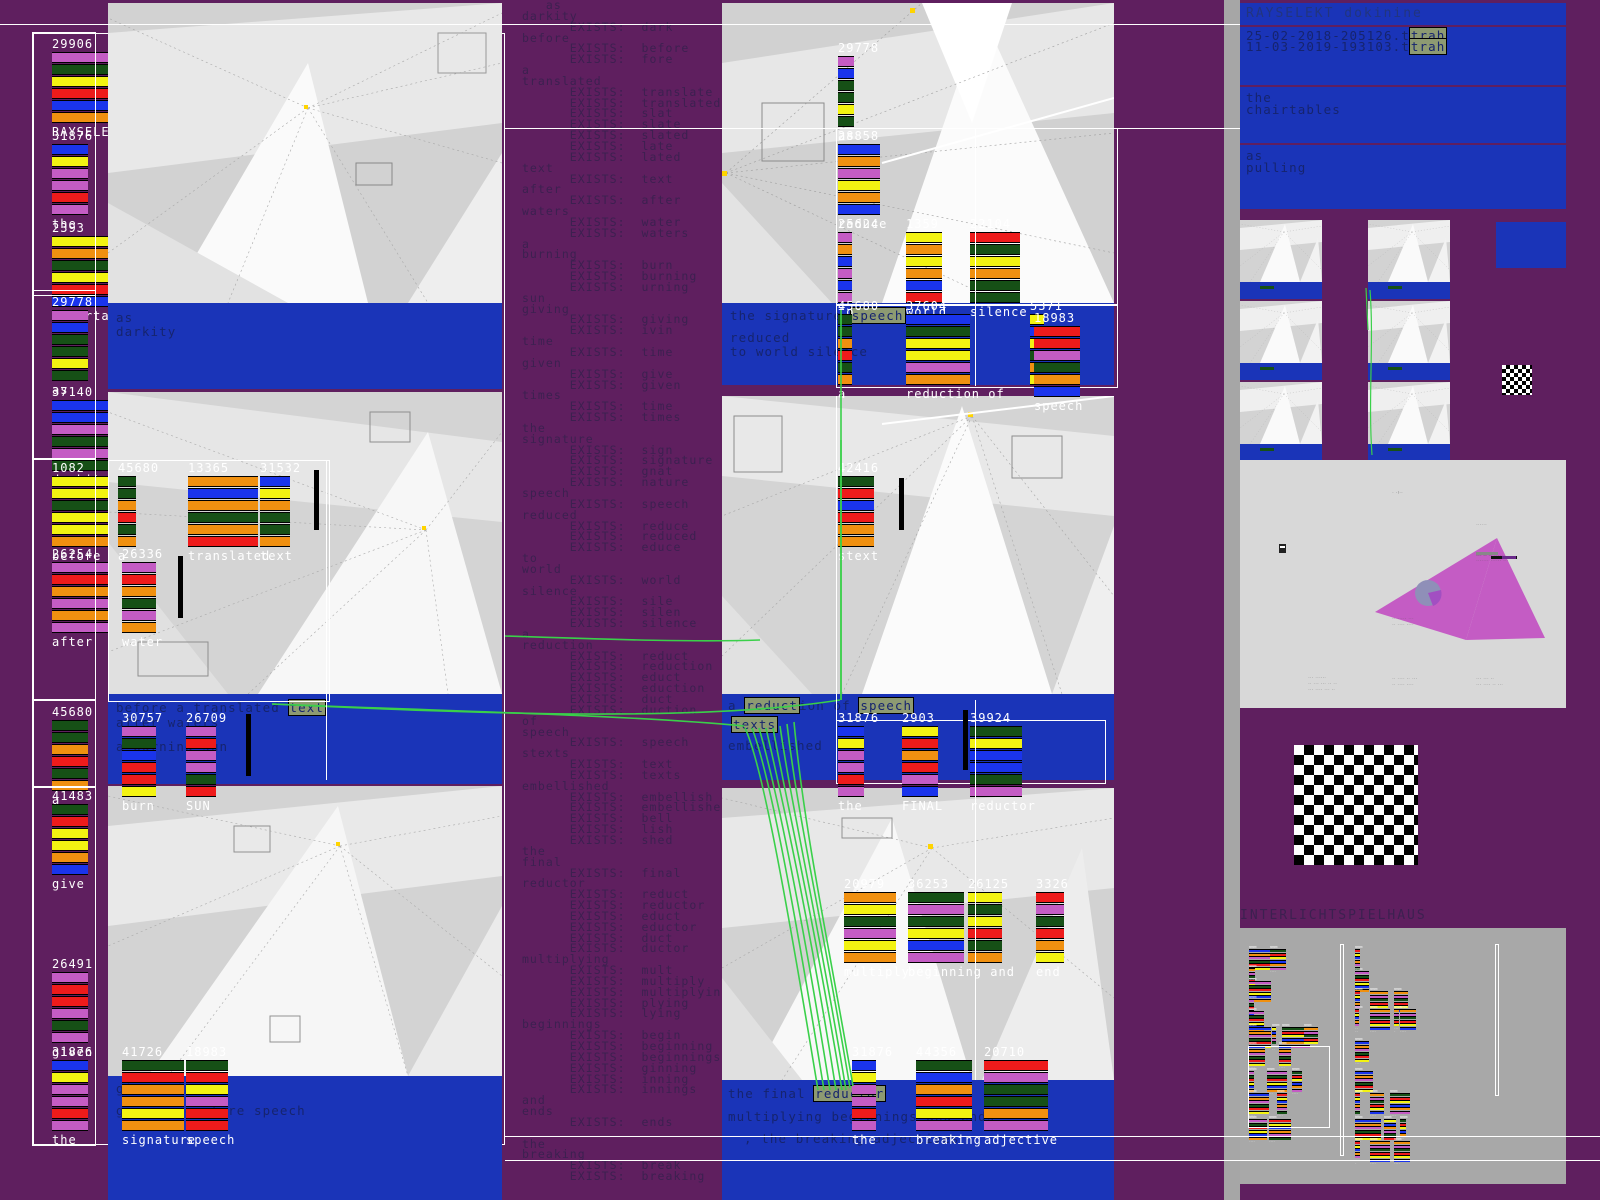 Image resolution: width=1600 pixels, height=1200 pixels. Describe the element at coordinates (1052, 928) in the screenshot. I see `swatch-group: 3326 end` at that location.